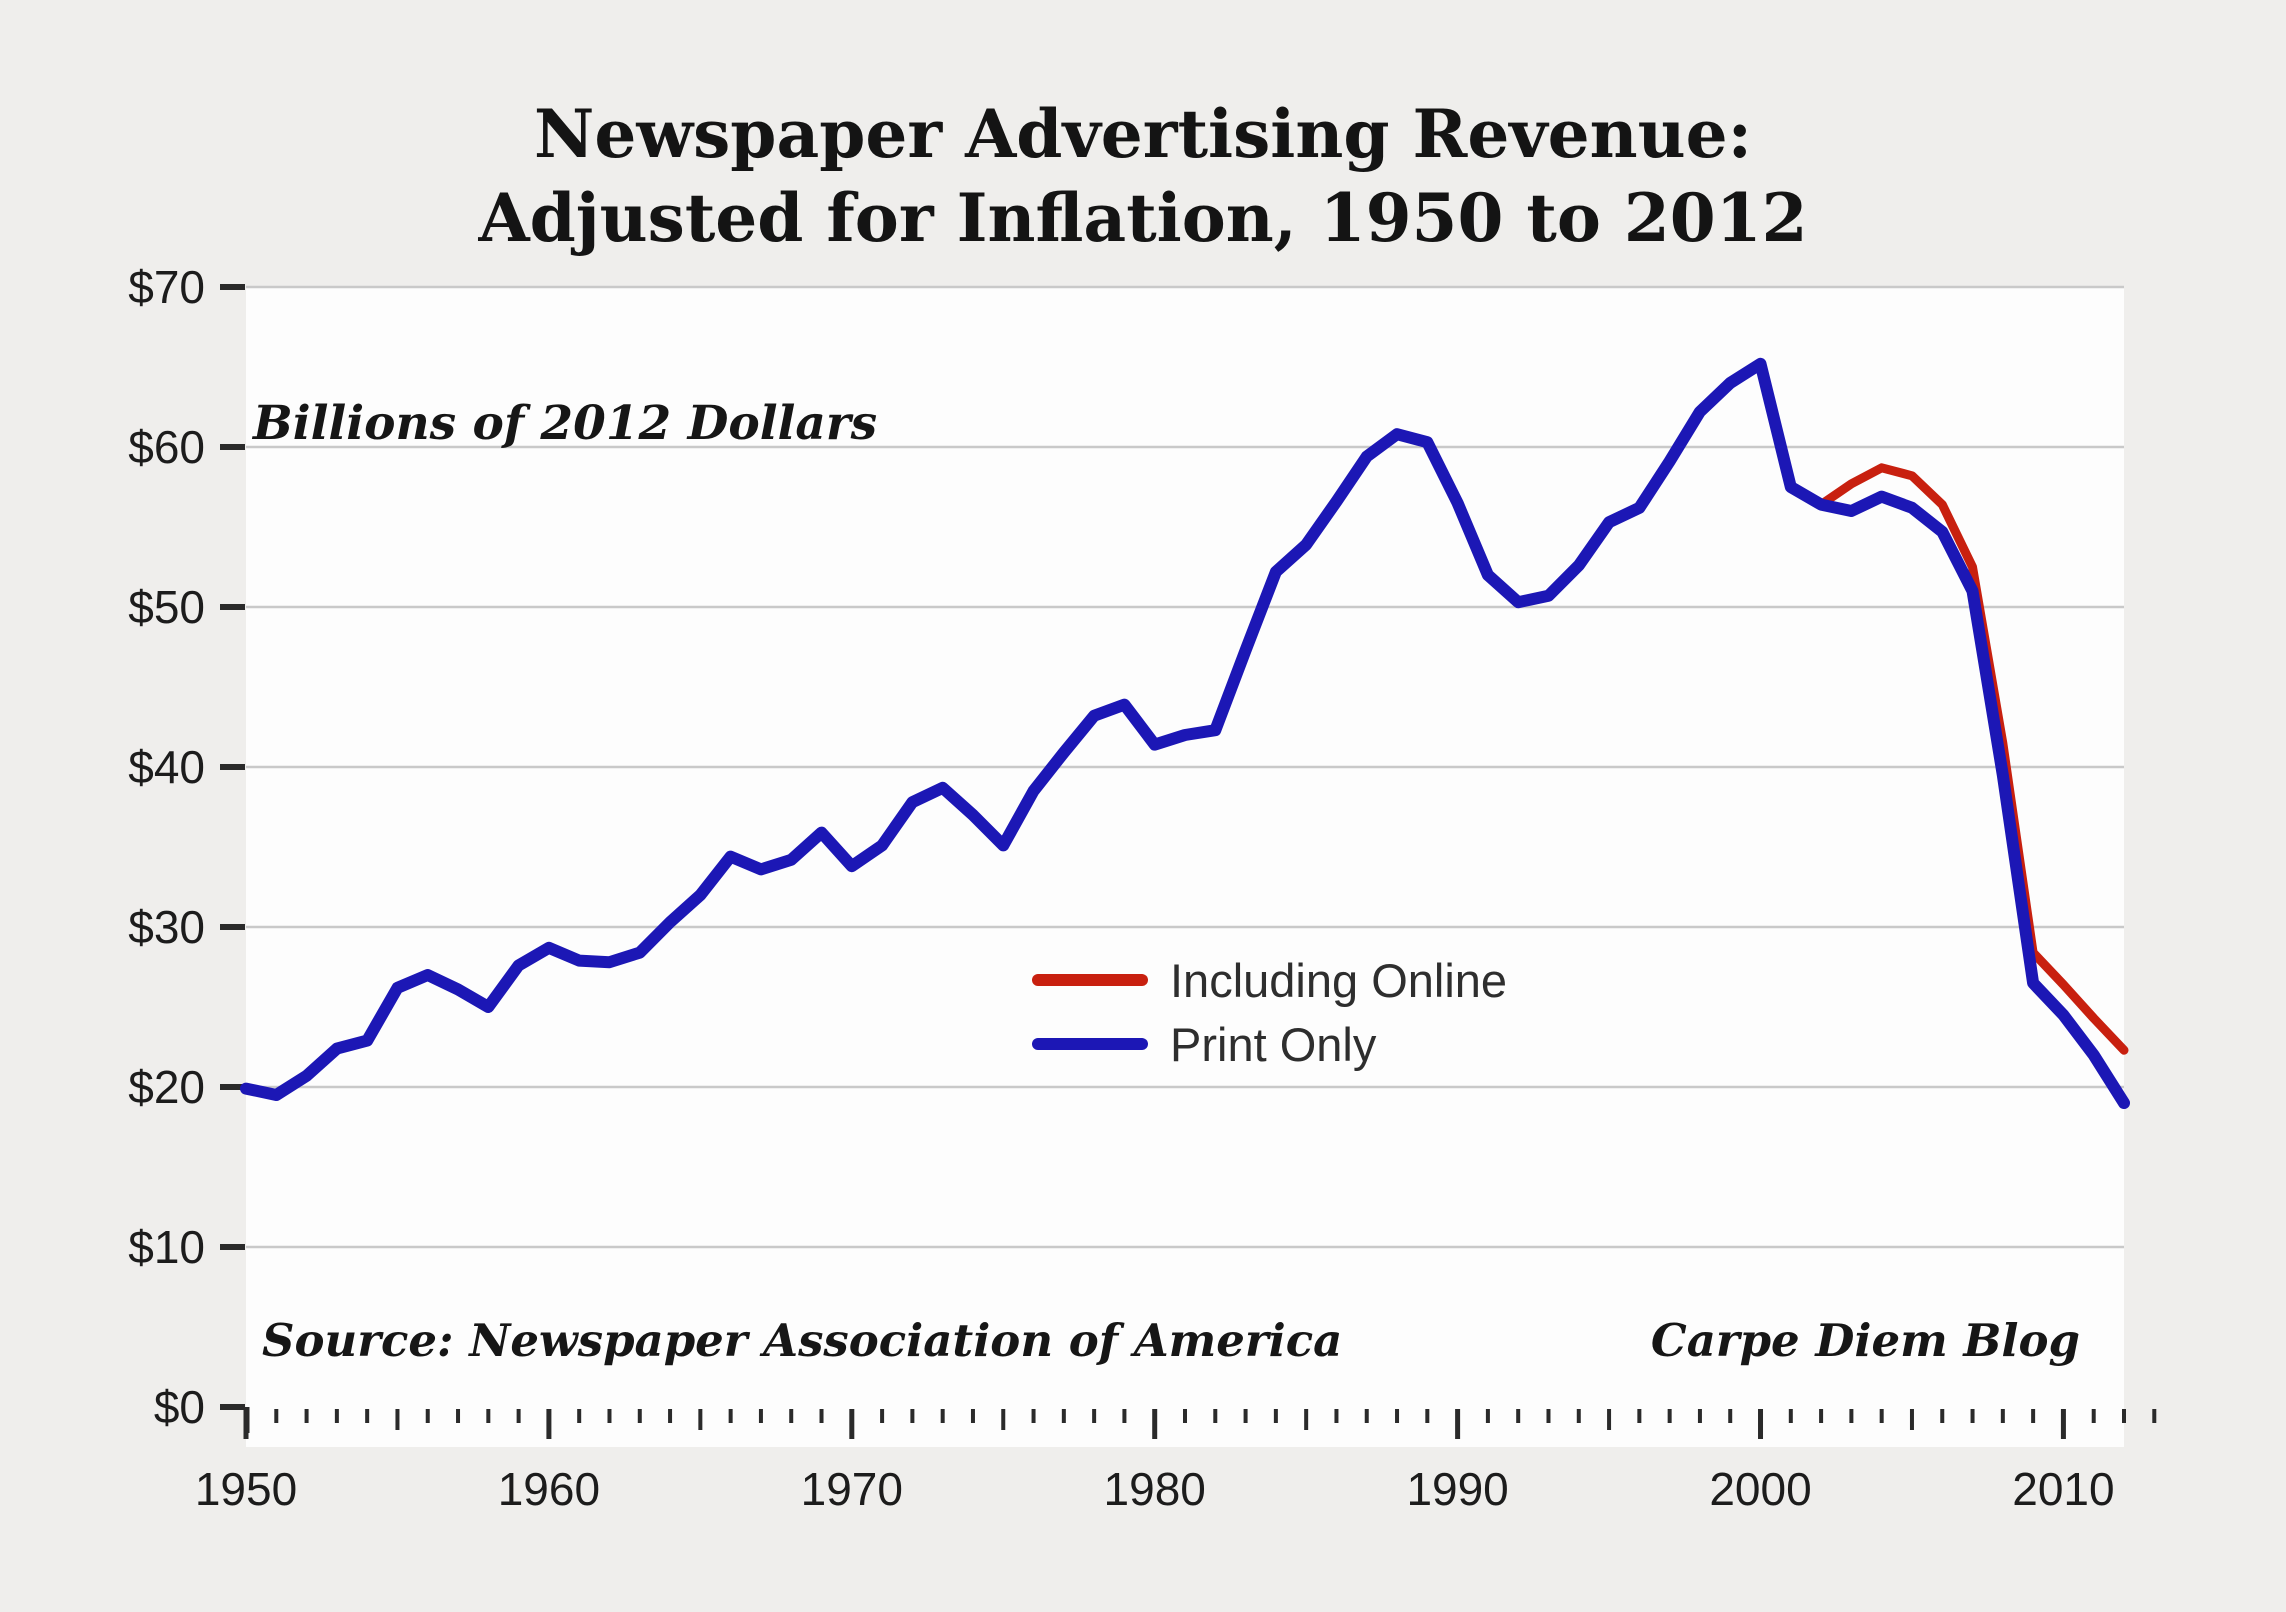 The width and height of the screenshot is (2286, 1612). I want to click on credit-note: Carpe Diem Blog, so click(1865, 1340).